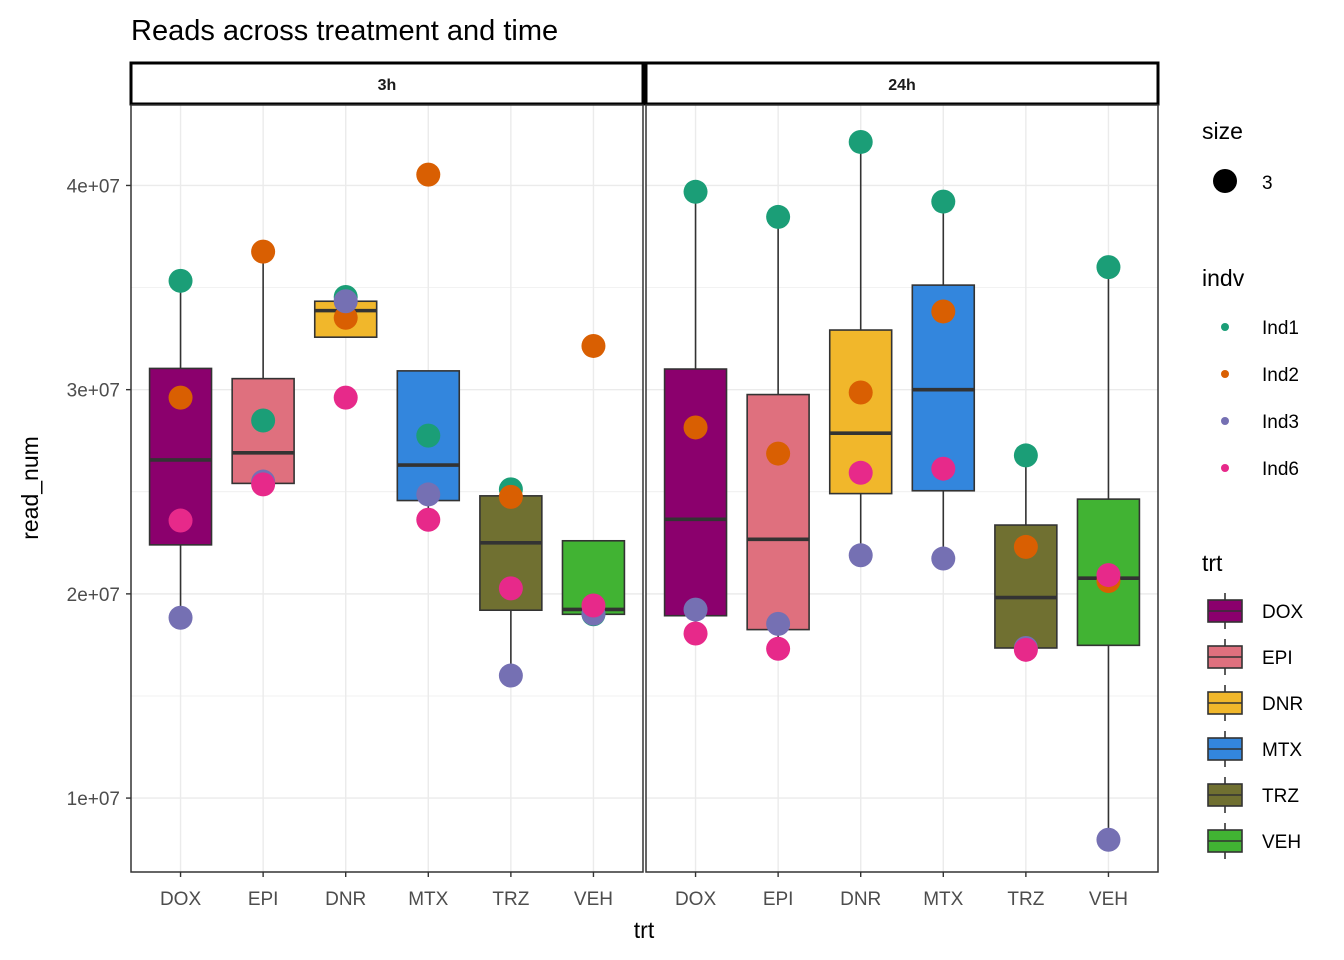  Describe the element at coordinates (1250, 372) in the screenshot. I see `legend-indv: indv Ind1 Ind2 Ind3 Ind6` at that location.